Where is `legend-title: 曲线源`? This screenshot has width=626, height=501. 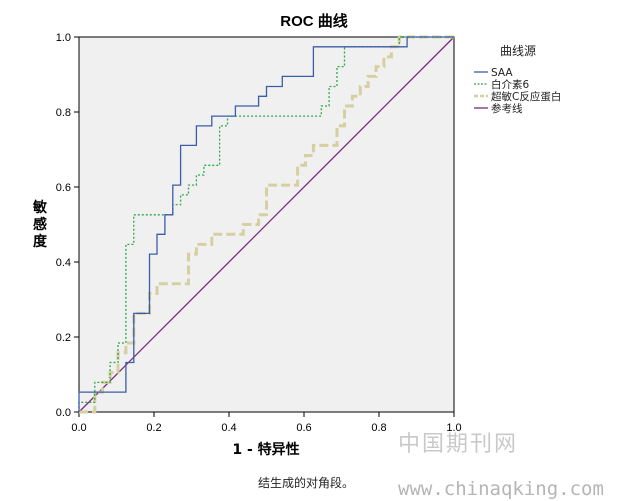
legend-title: 曲线源 is located at coordinates (518, 51).